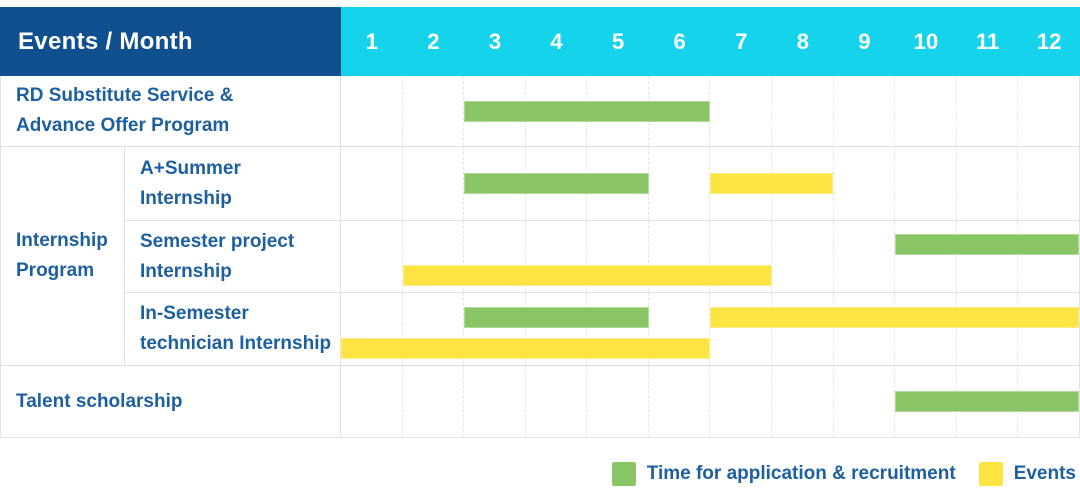  I want to click on month-header-7: 7, so click(741, 41).